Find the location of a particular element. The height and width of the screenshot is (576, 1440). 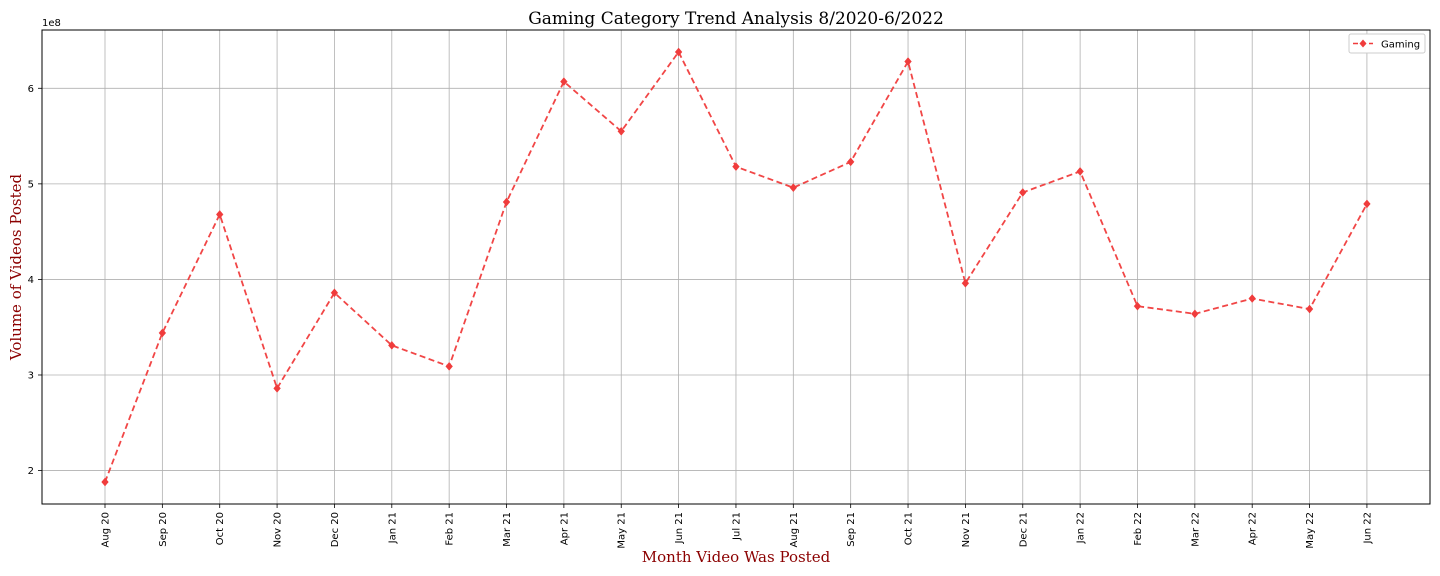

y-scale-label: 1e8 is located at coordinates (51, 23).